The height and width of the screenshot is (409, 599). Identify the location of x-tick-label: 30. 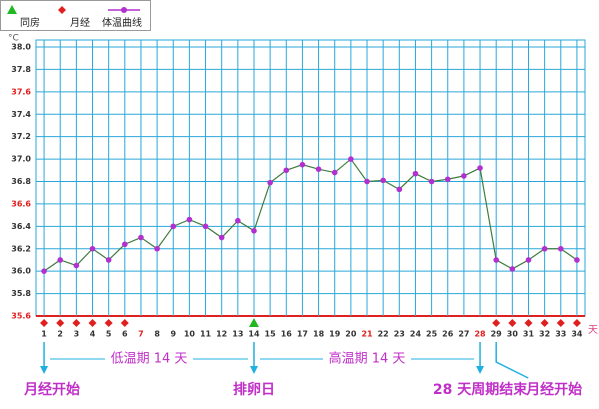
(513, 334).